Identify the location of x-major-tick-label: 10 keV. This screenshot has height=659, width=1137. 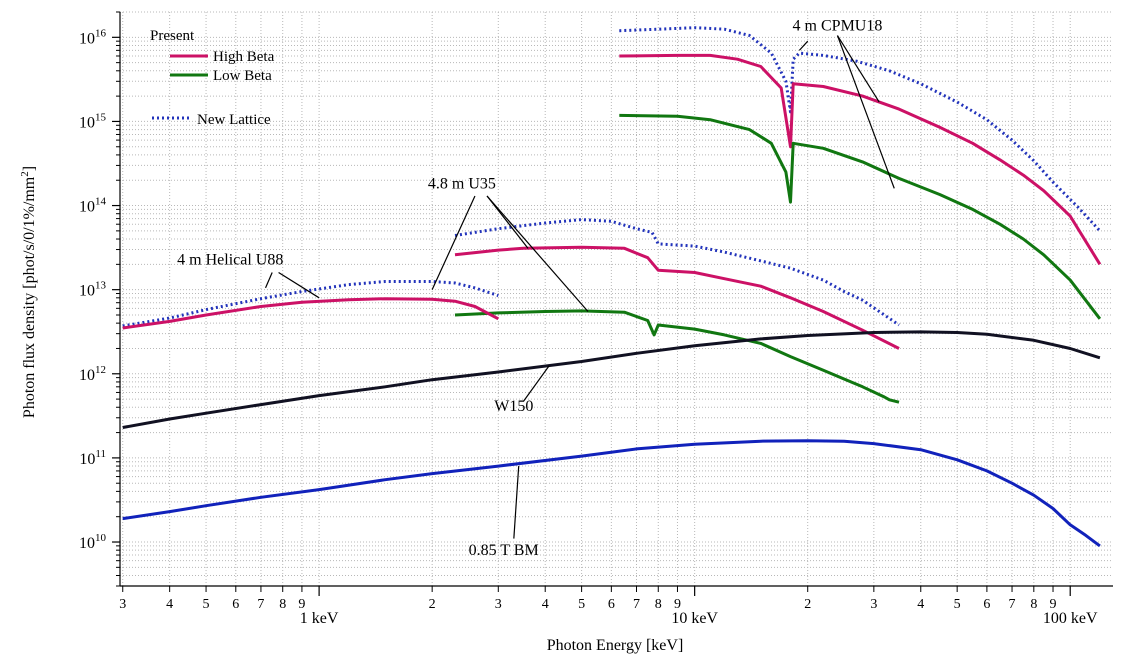
(694, 618).